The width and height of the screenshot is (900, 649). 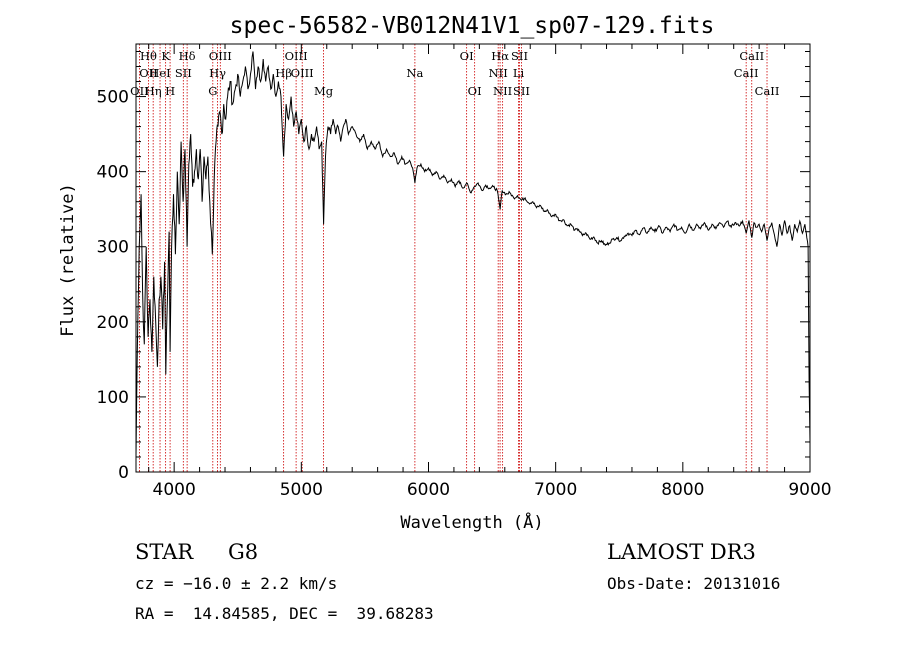 I want to click on y-tick-label: 100, so click(x=113, y=398).